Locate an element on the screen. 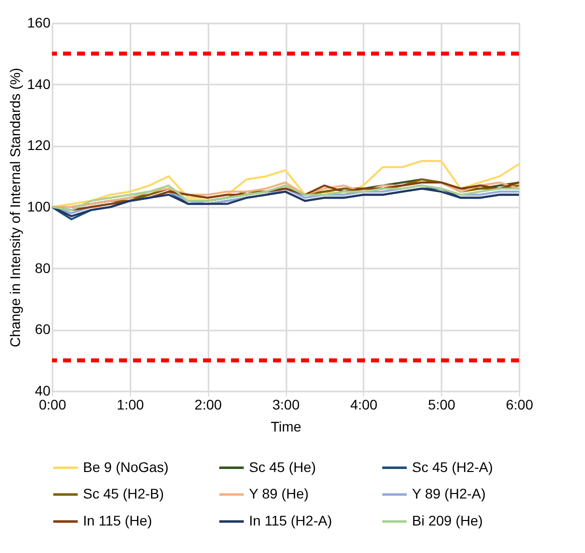 This screenshot has width=585, height=553. legend-label: Y 89 (He) is located at coordinates (279, 494).